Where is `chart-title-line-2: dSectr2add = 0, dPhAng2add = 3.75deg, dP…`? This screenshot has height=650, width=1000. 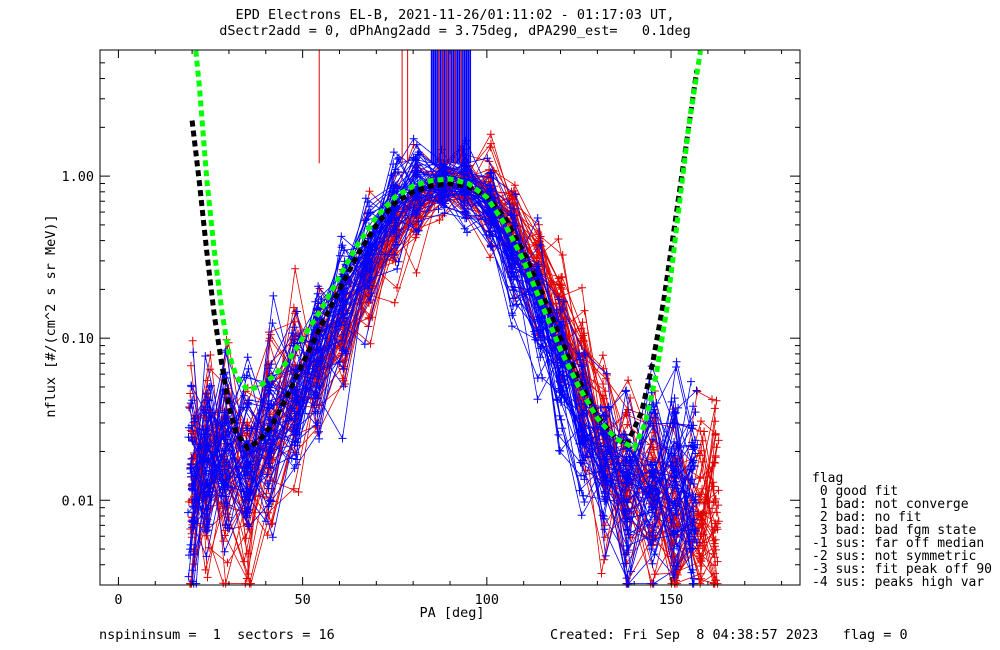
chart-title-line-2: dSectr2add = 0, dPhAng2add = 3.75deg, dP… is located at coordinates (455, 31).